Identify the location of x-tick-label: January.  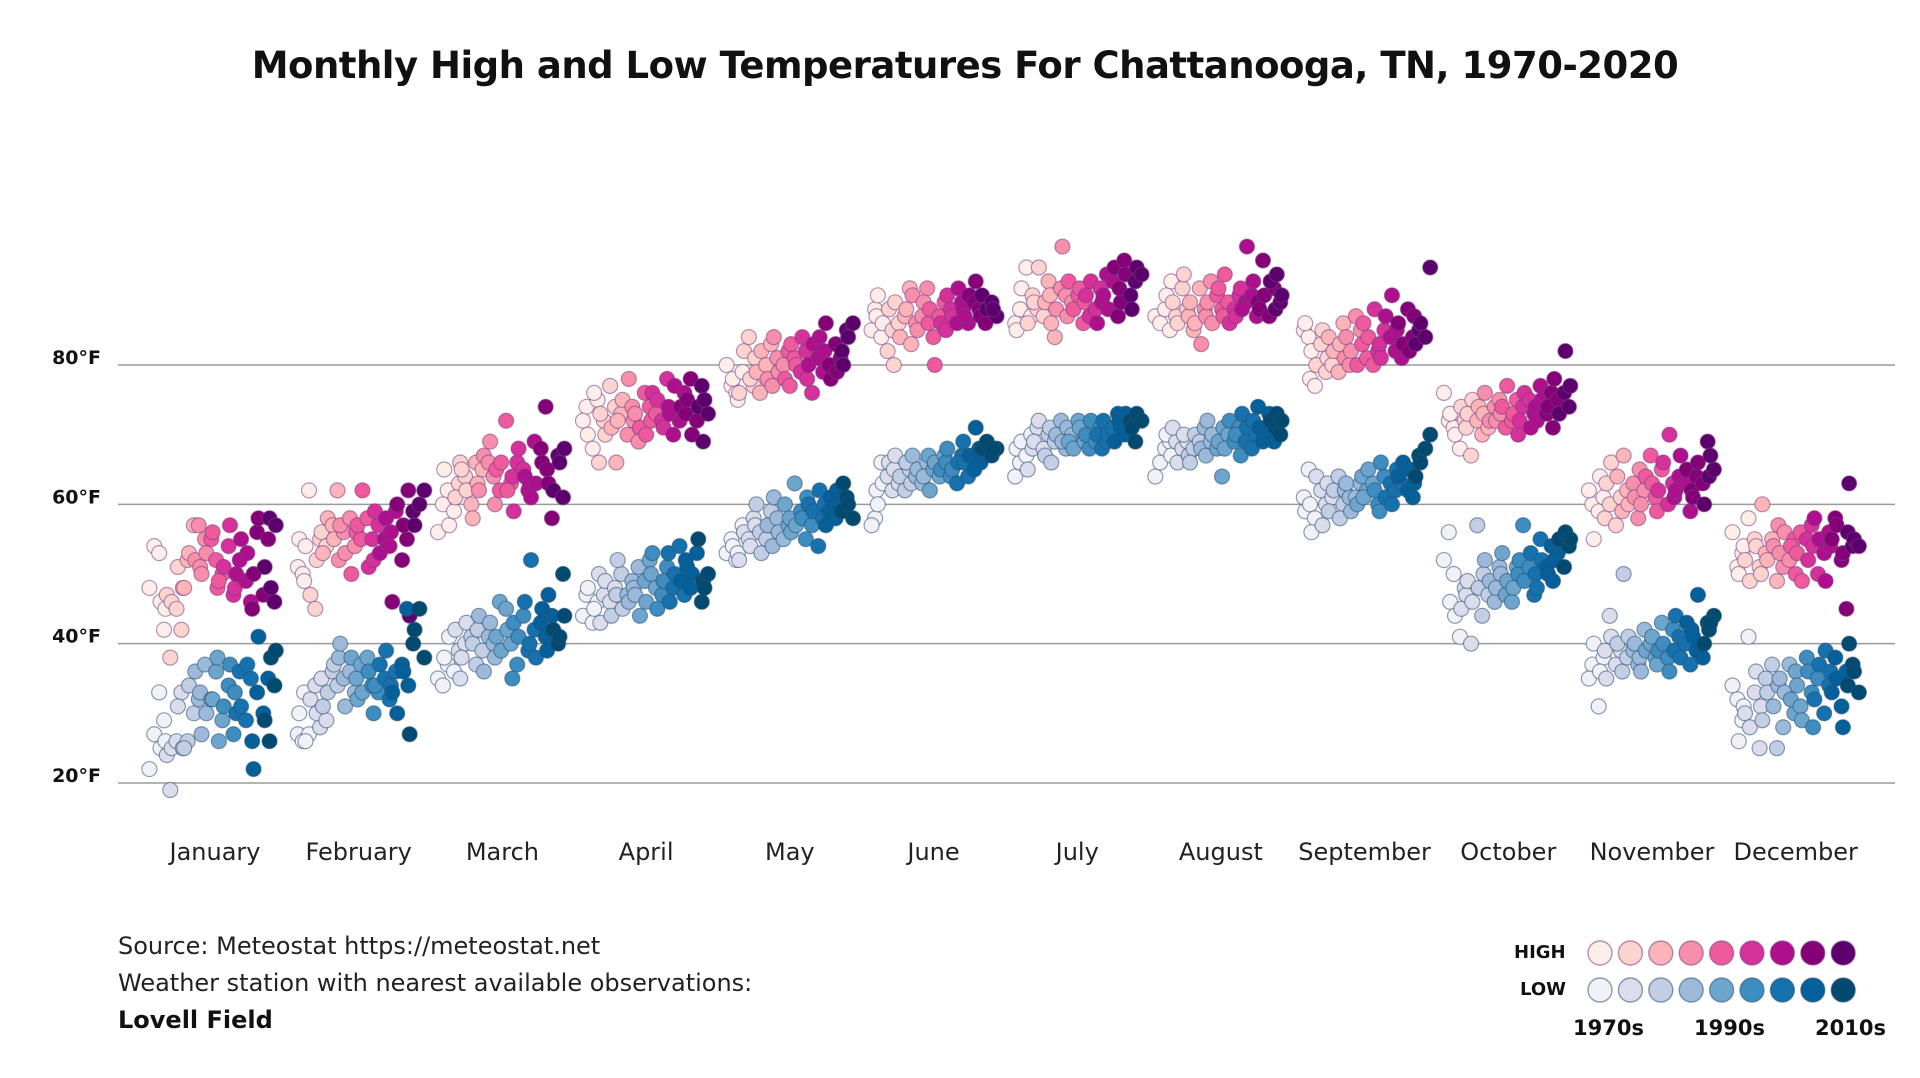
(214, 852).